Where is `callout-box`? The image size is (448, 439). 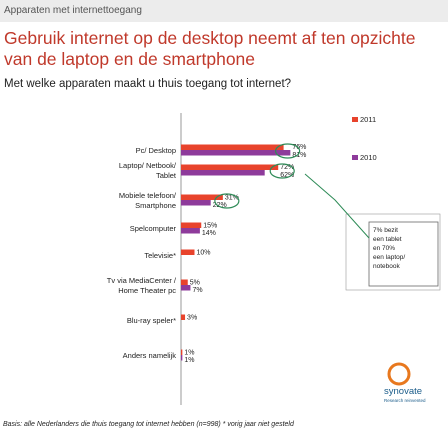
callout-box is located at coordinates (403, 254).